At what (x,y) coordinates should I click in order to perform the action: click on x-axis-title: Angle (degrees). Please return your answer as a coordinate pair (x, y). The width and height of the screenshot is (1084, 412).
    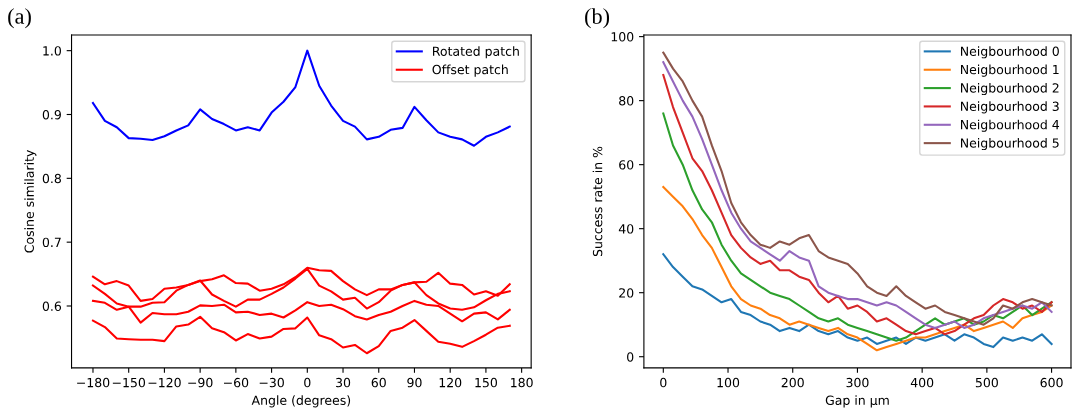
    Looking at the image, I should click on (301, 401).